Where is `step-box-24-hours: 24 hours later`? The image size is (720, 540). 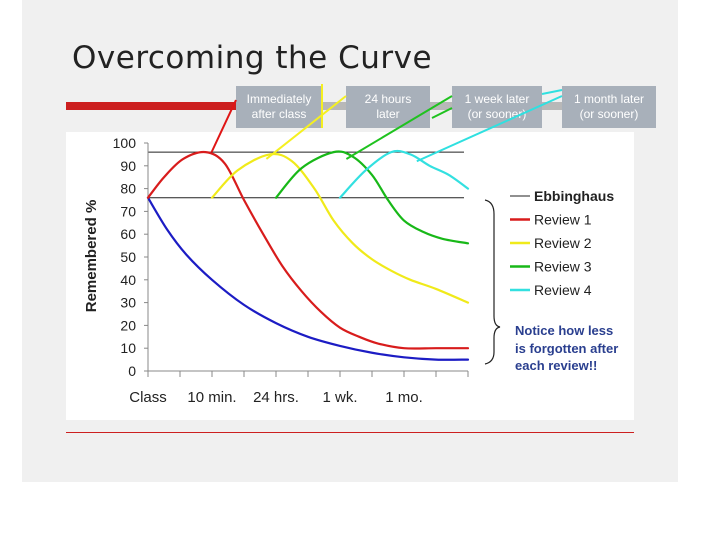
step-box-24-hours: 24 hours later is located at coordinates (388, 107).